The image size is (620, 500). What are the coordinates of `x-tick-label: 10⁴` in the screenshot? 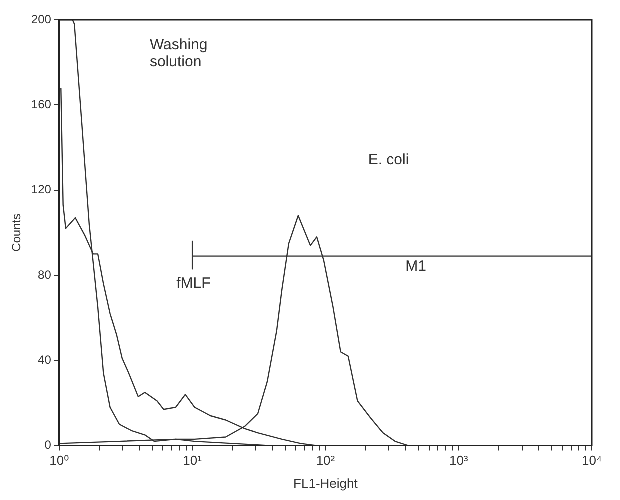 It's located at (592, 460).